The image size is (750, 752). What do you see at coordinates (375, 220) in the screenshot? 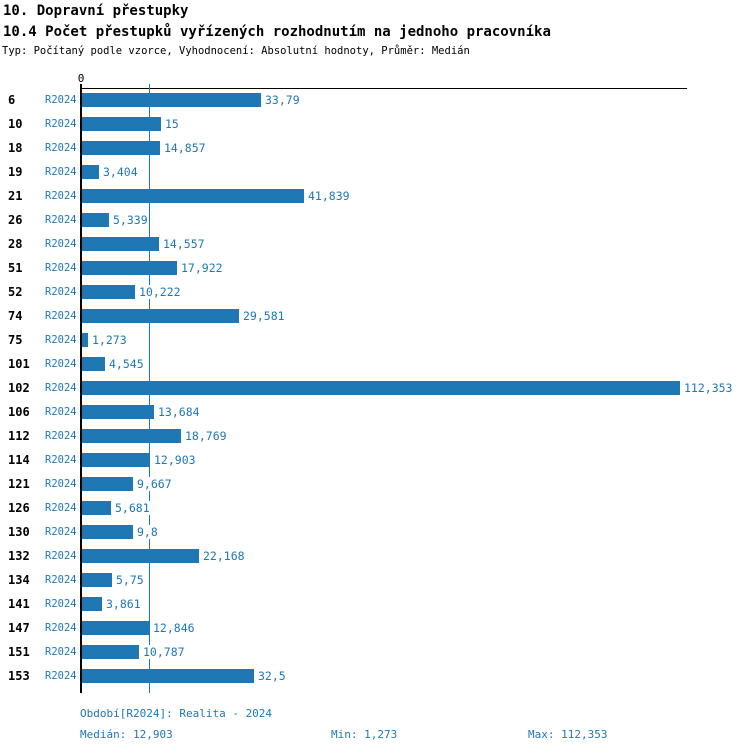
I see `bar-row: 26 R2024 5,339` at bounding box center [375, 220].